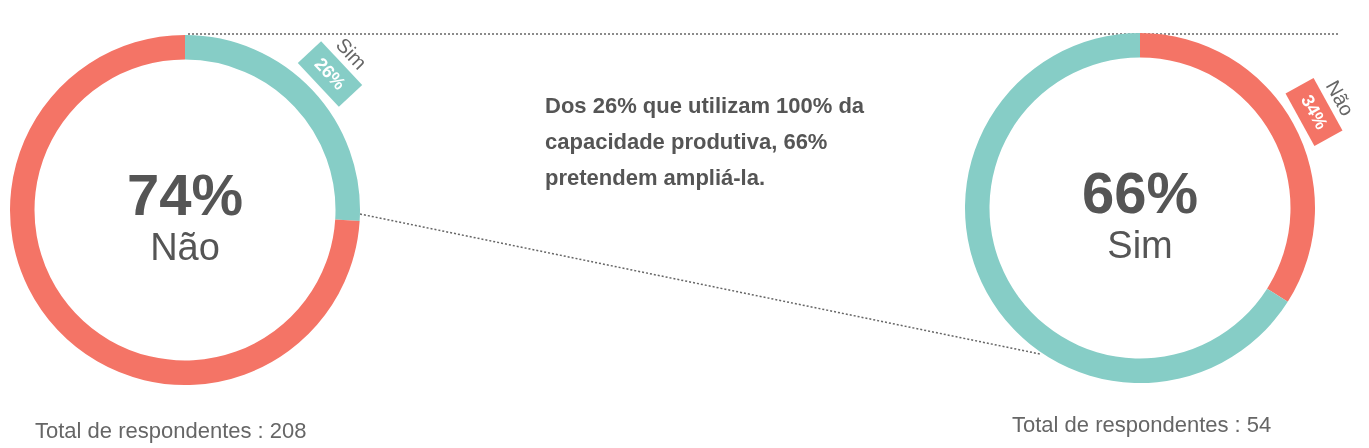  What do you see at coordinates (1142, 425) in the screenshot?
I see `text: Total de respondentes : 54` at bounding box center [1142, 425].